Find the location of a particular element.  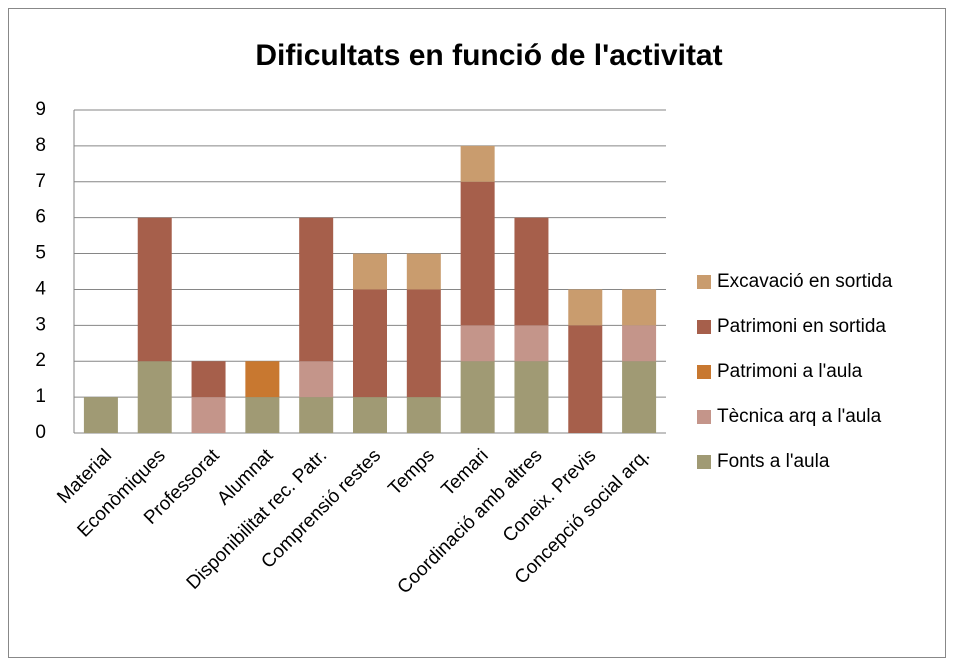

y-tick-label: 3 is located at coordinates (40, 324).